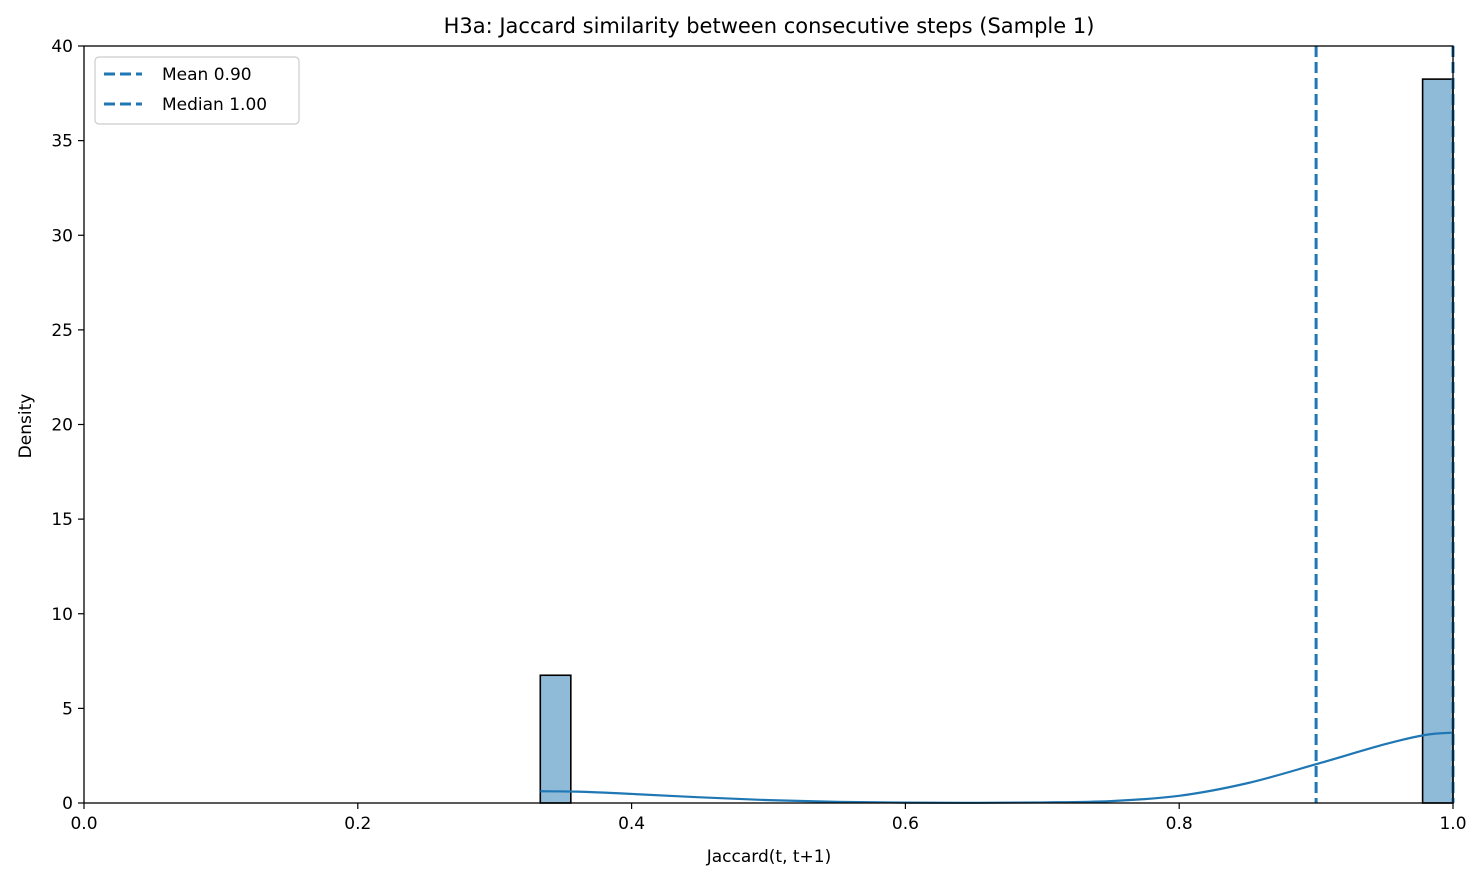 The width and height of the screenshot is (1484, 881). What do you see at coordinates (631, 824) in the screenshot?
I see `x-tick-label: 0.4` at bounding box center [631, 824].